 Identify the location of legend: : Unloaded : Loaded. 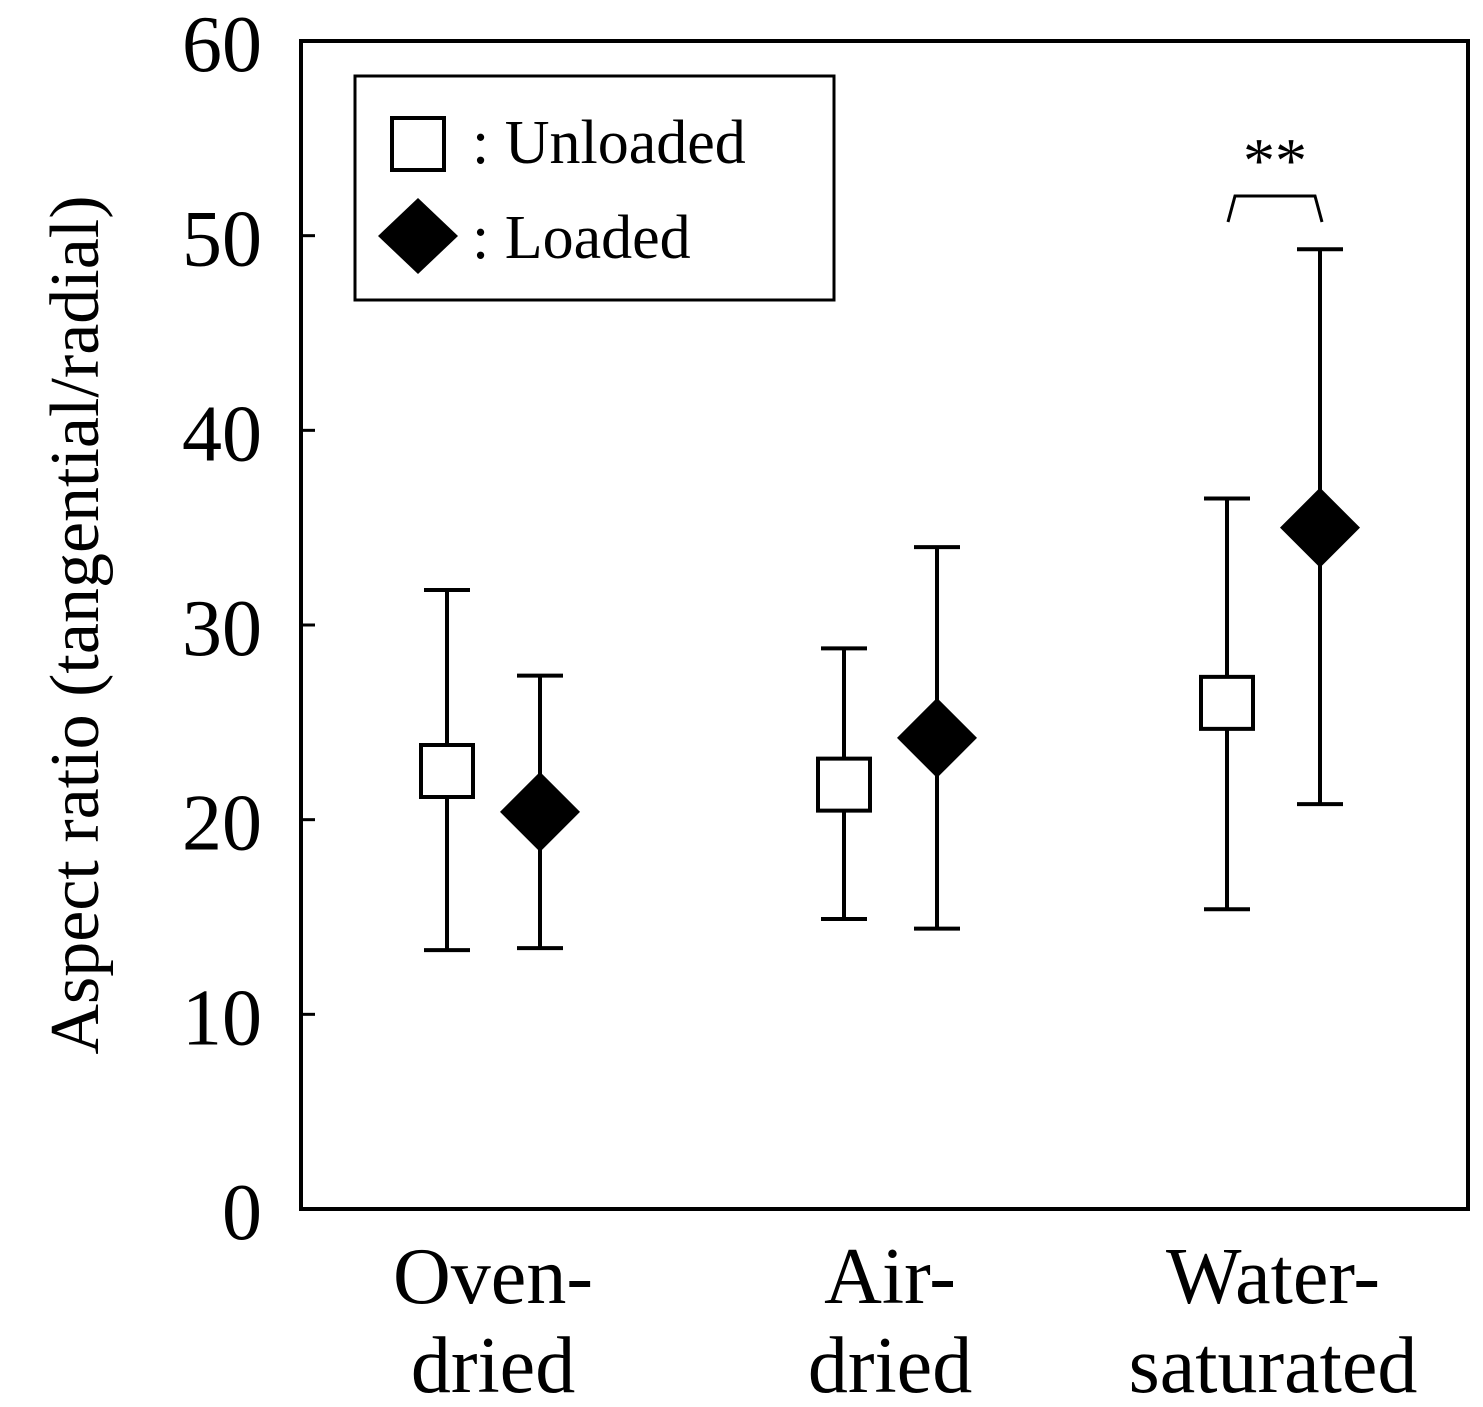
(594, 188).